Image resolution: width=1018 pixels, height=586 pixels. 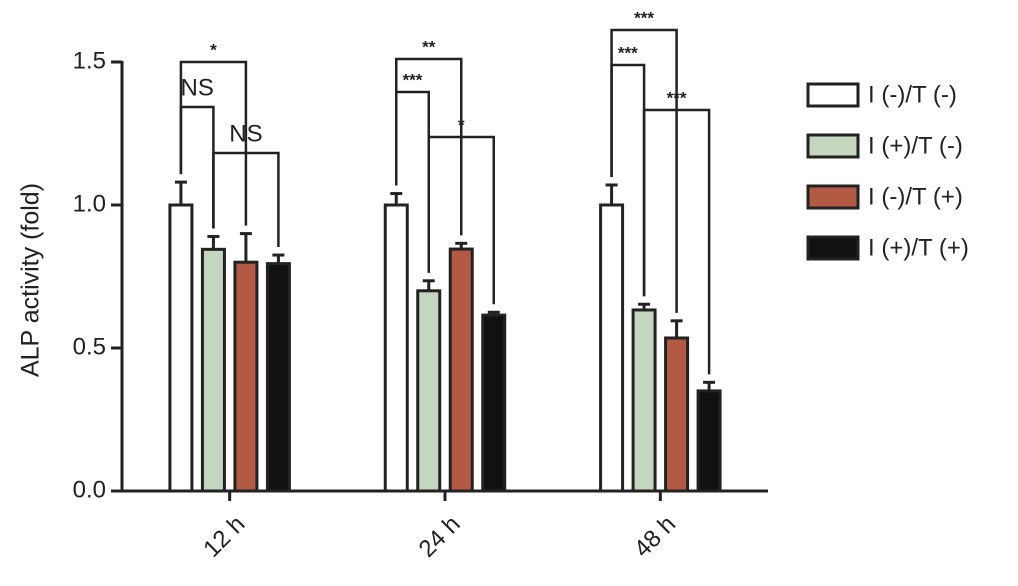 What do you see at coordinates (224, 537) in the screenshot?
I see `x-tick-label: 12 h` at bounding box center [224, 537].